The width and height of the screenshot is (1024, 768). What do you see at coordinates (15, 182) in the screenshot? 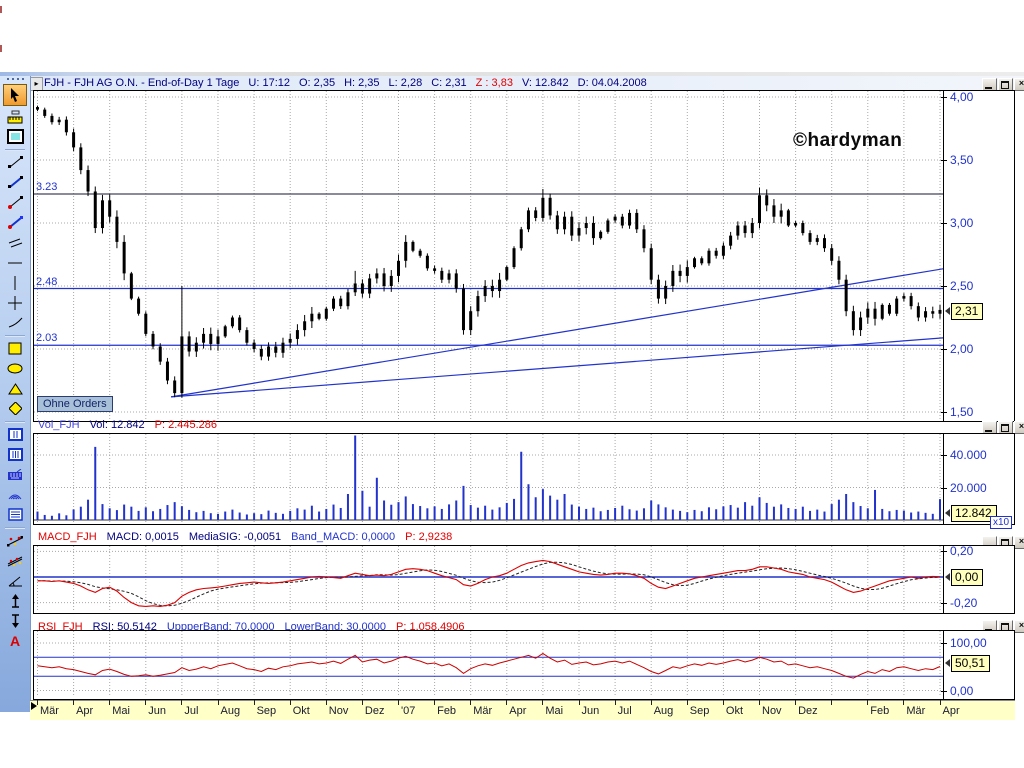
I see `trendline-blue-icon` at bounding box center [15, 182].